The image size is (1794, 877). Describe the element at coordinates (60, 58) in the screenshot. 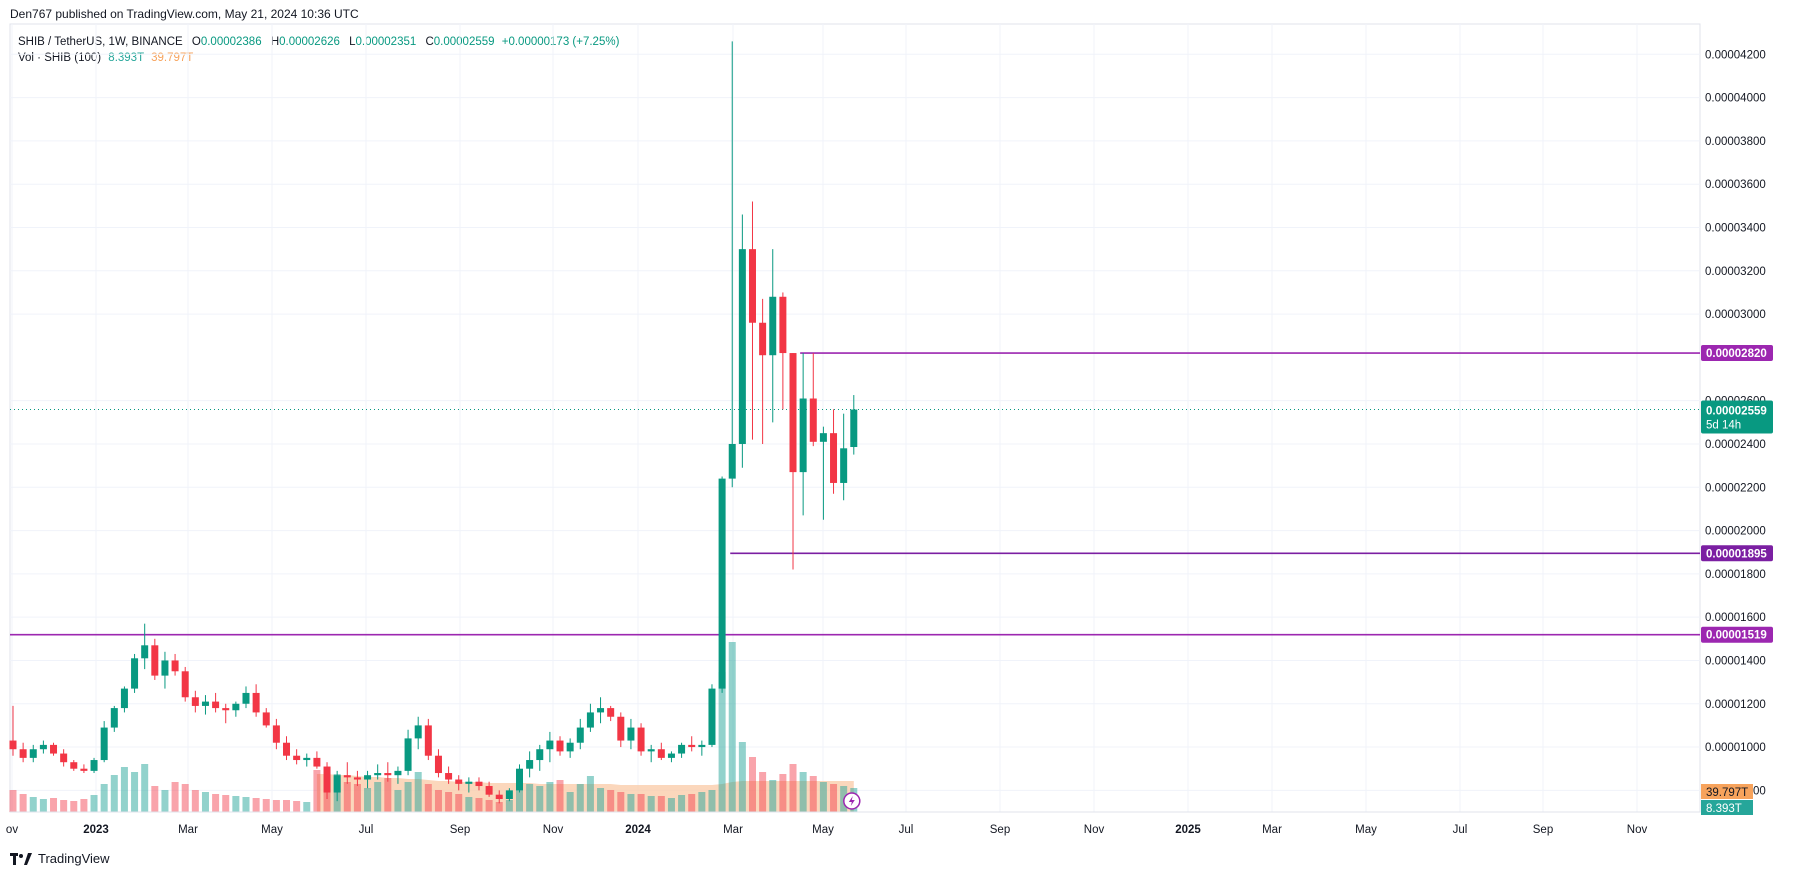

I see `legend-volume-label: Vol · SHIB (100)` at that location.